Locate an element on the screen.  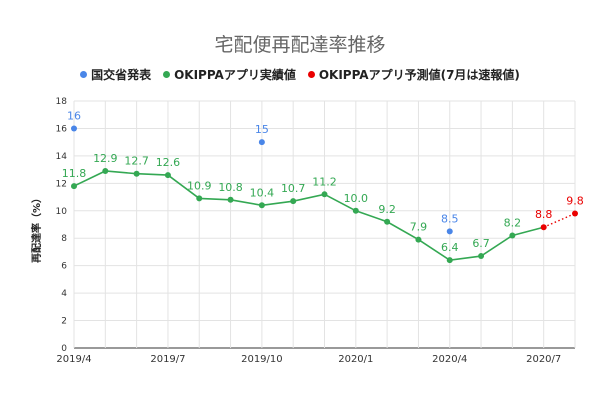
data-label-okippa-actual: 10.7 is located at coordinates (293, 188).